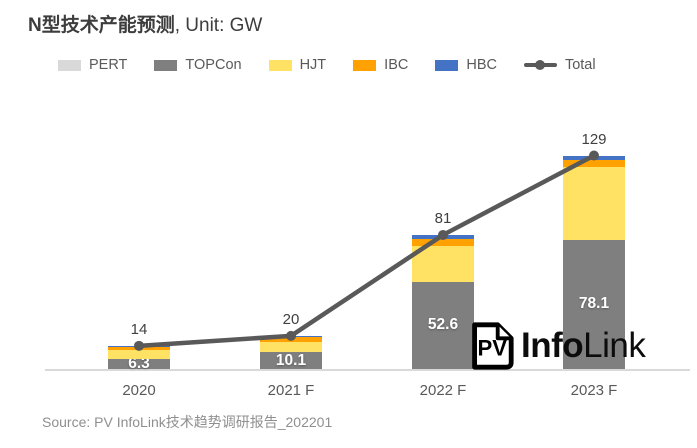 The height and width of the screenshot is (448, 697). What do you see at coordinates (443, 390) in the screenshot?
I see `x-axis-label-2022F: 2022 F` at bounding box center [443, 390].